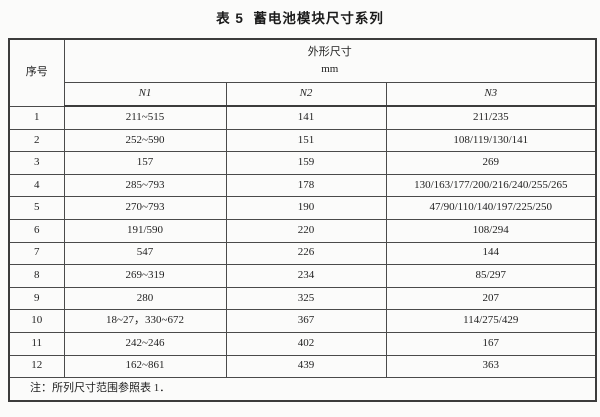  I want to click on table-row: 5 270~793 190 47/90/110/140/197/225/250, so click(302, 208).